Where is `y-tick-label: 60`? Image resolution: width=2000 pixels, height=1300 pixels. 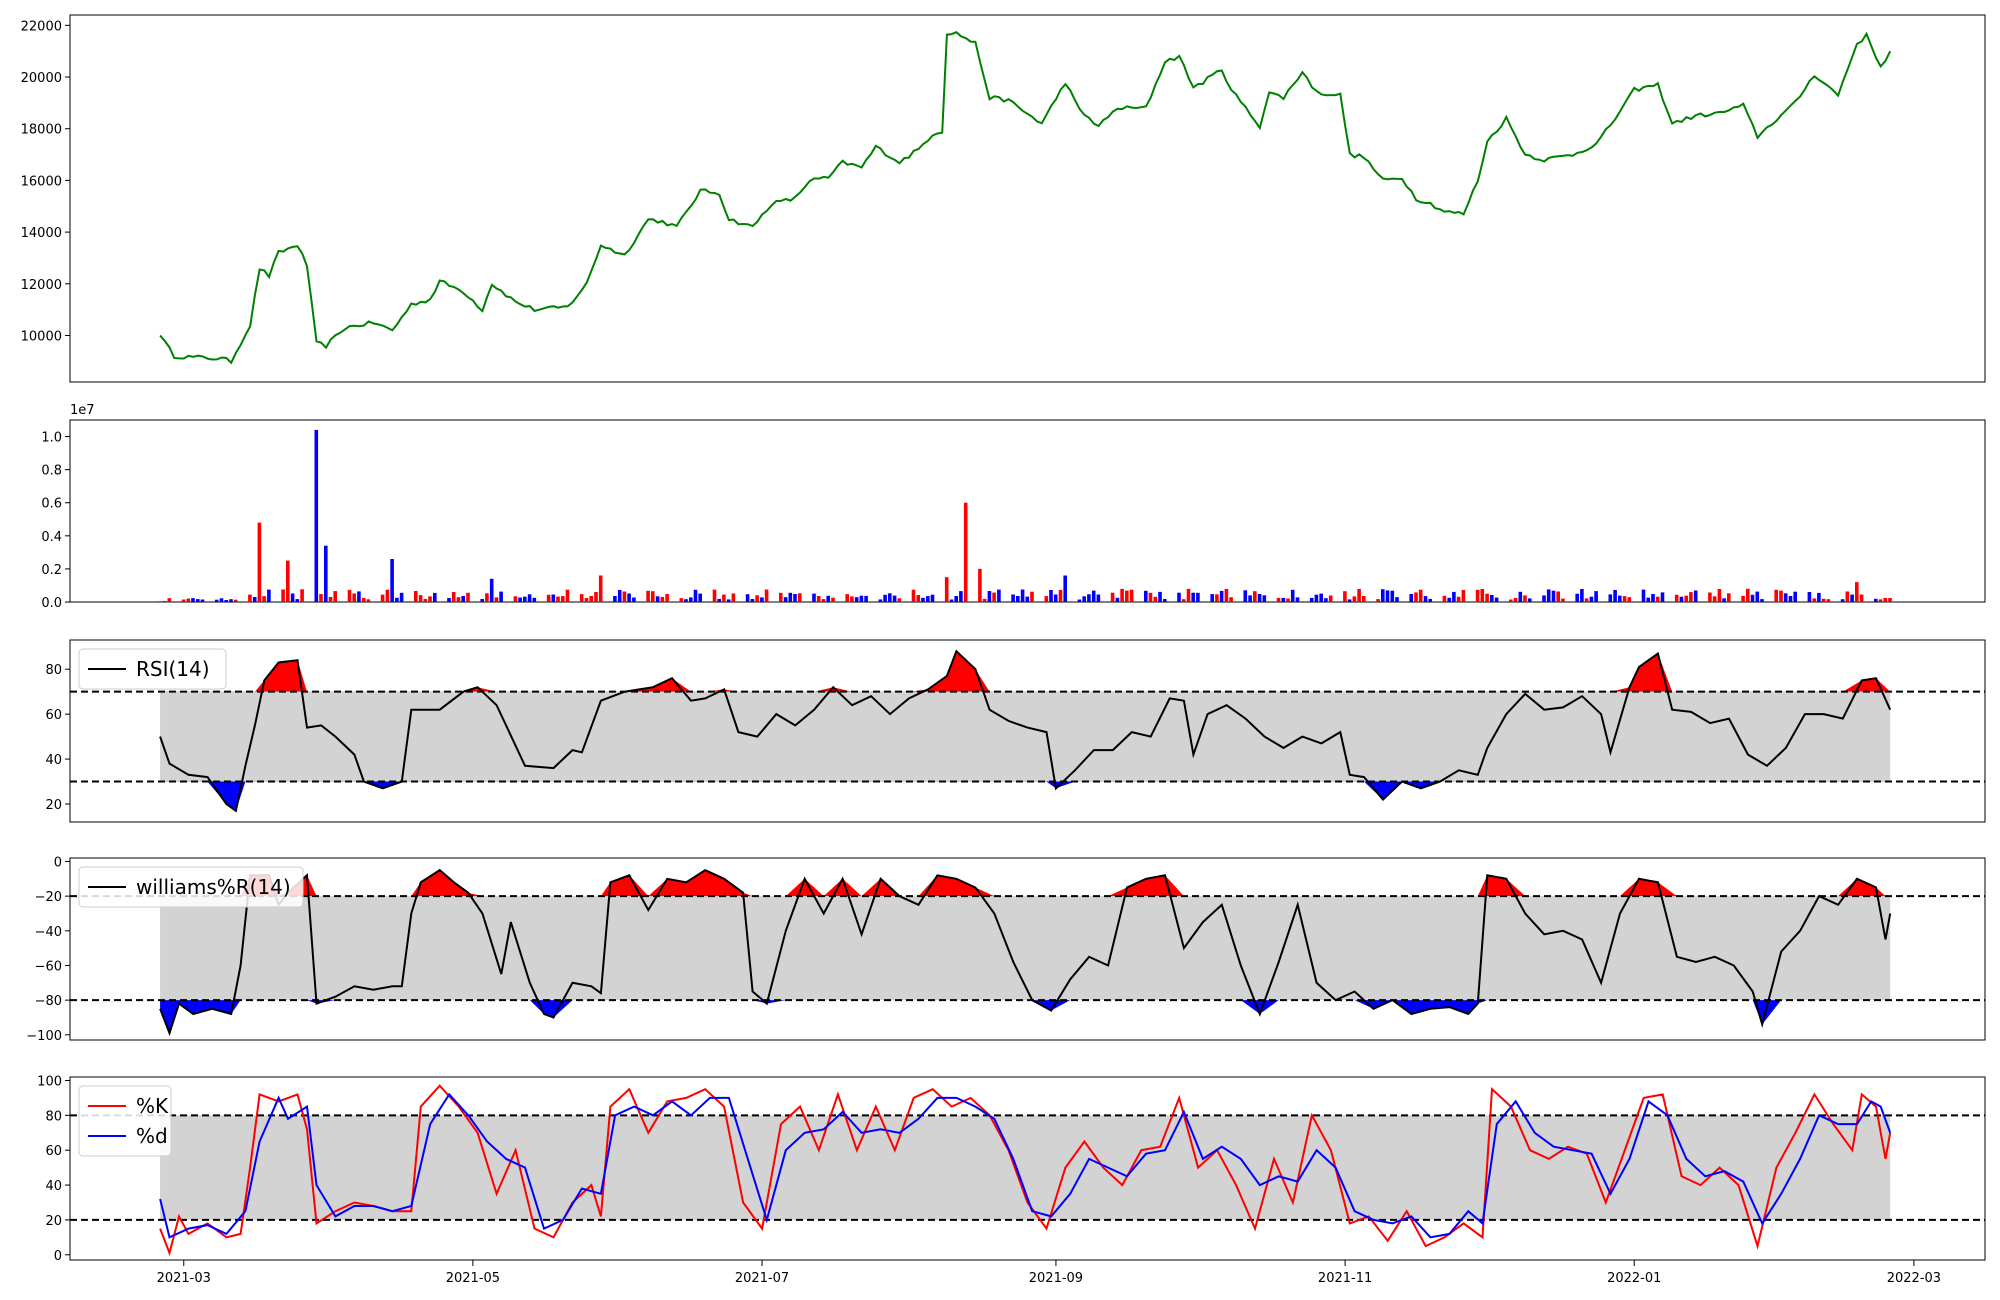
y-tick-label: 60 is located at coordinates (53, 715).